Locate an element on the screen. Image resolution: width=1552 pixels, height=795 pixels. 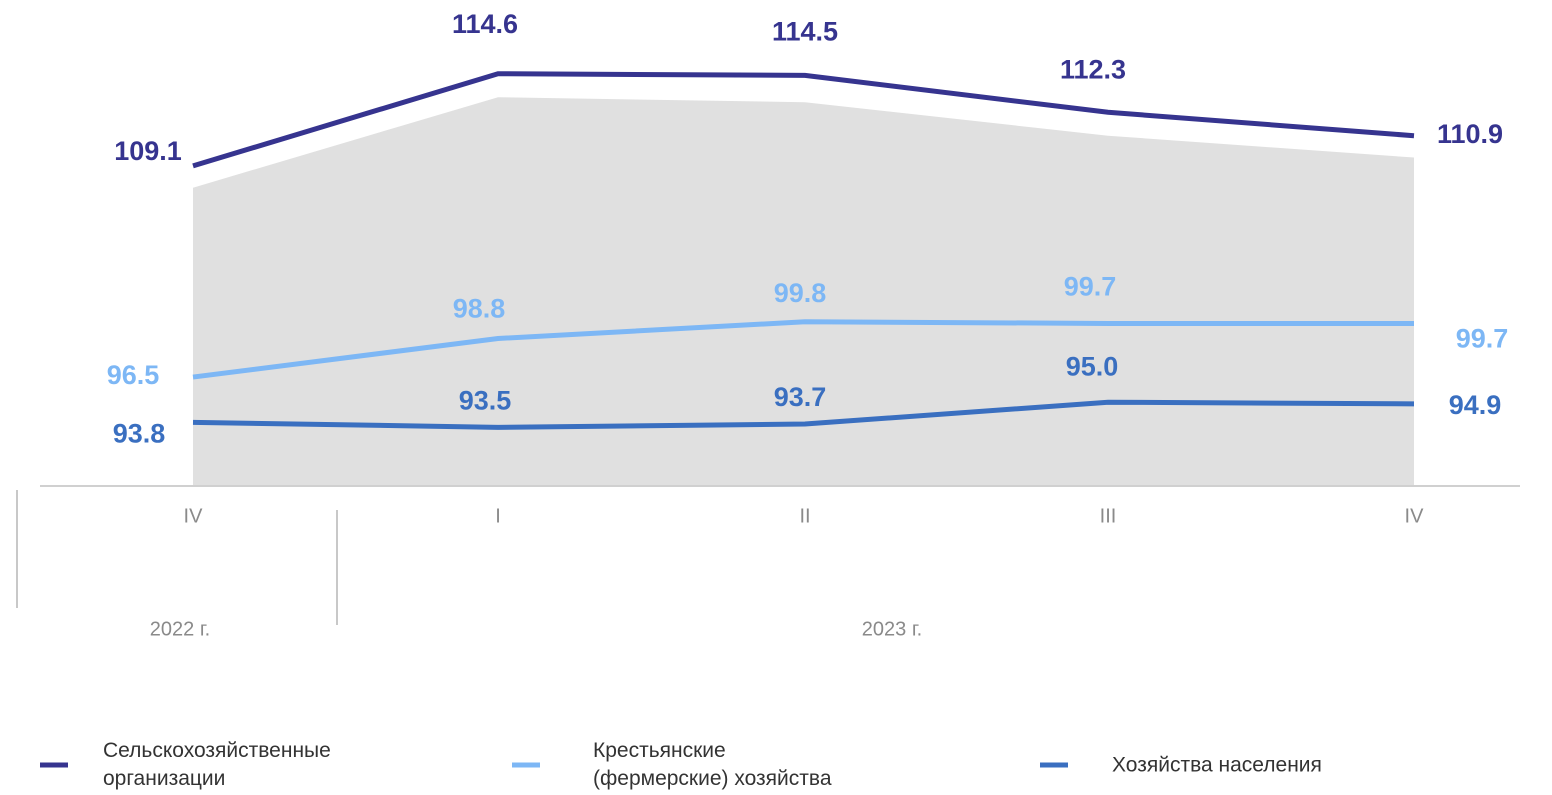
legend-label: Хозяйства населения is located at coordinates (1217, 765).